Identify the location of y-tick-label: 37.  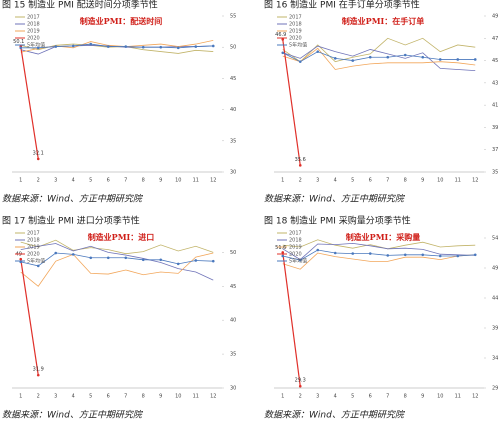
(495, 150).